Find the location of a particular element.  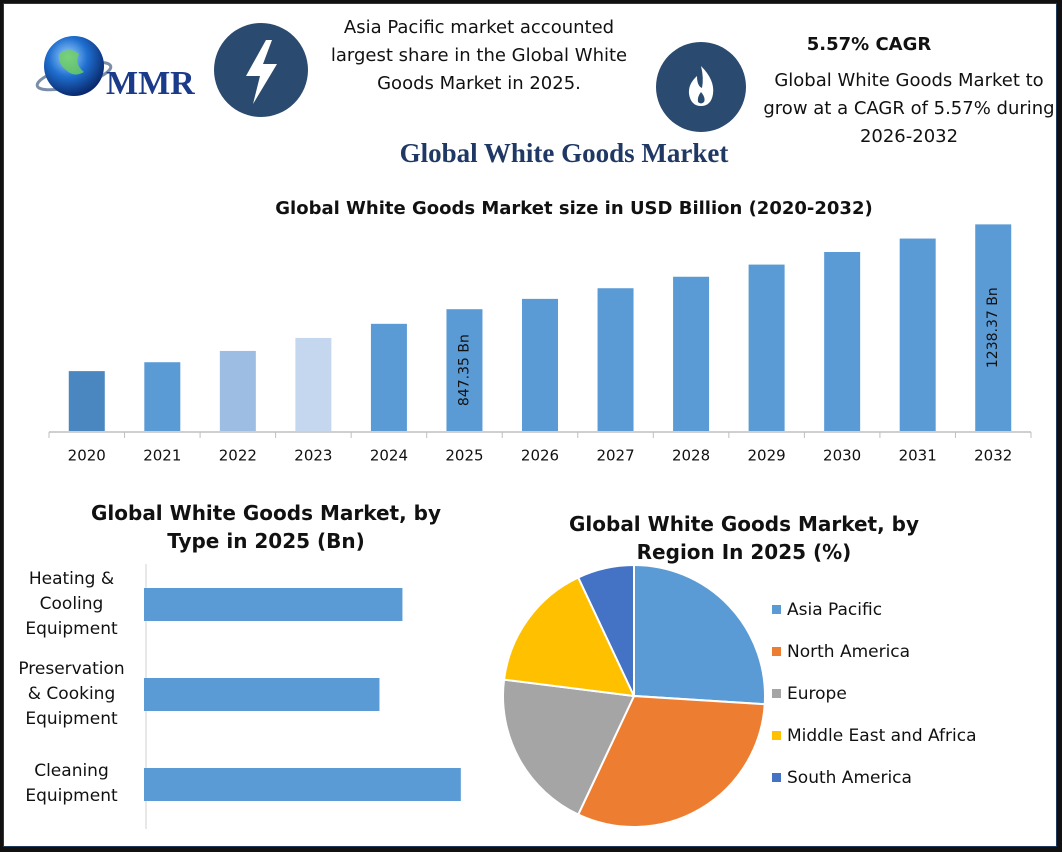

x-tick-label: 2026 is located at coordinates (540, 456).